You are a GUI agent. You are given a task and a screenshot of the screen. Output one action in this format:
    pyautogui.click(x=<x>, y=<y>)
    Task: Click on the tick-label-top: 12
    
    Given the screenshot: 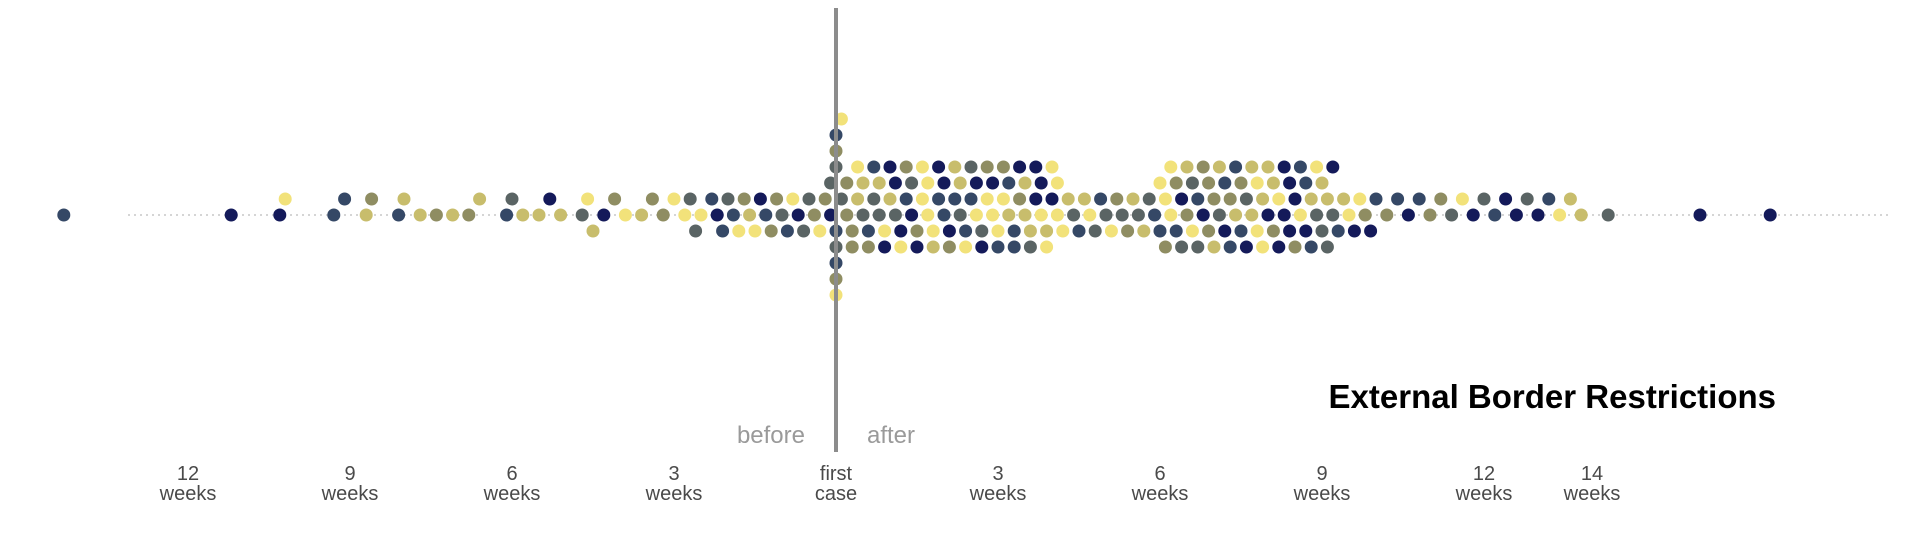 What is the action you would take?
    pyautogui.click(x=188, y=474)
    